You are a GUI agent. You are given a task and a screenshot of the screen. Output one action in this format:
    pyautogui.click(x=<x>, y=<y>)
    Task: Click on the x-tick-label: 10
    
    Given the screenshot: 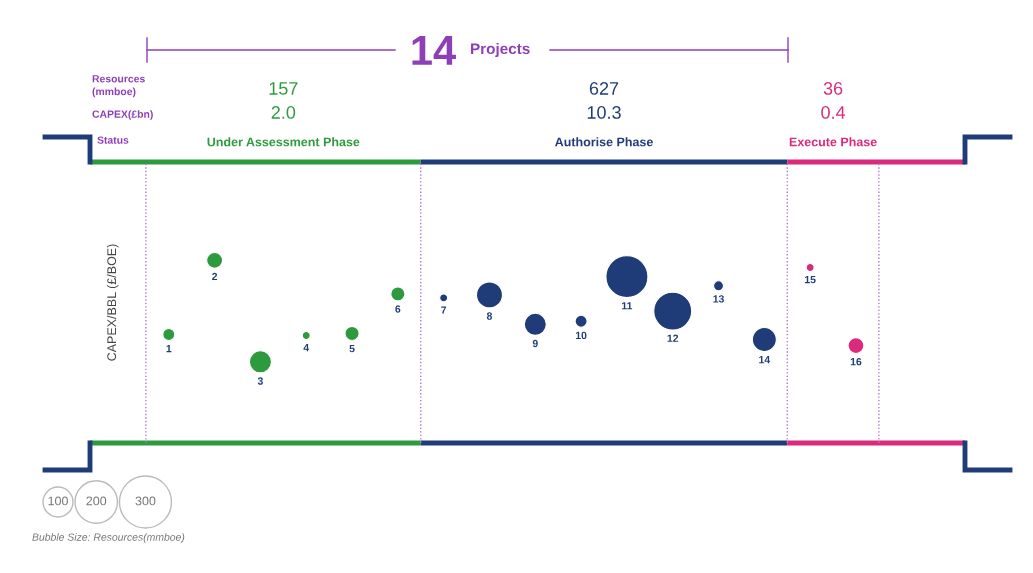 What is the action you would take?
    pyautogui.click(x=581, y=335)
    